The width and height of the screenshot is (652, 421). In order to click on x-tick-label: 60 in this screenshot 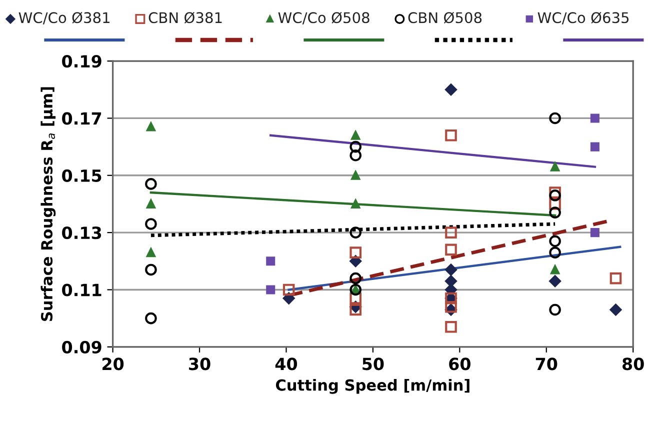, I will do `click(459, 364)`.